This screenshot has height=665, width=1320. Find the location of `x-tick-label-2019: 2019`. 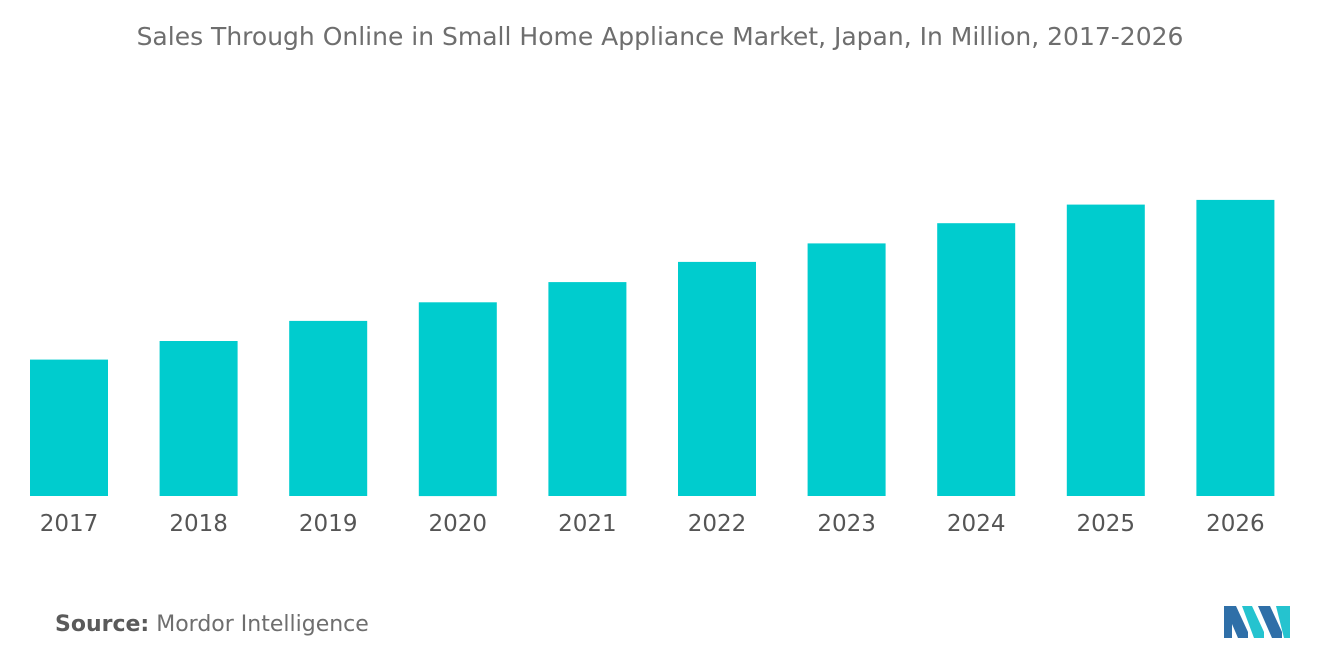

x-tick-label-2019: 2019 is located at coordinates (328, 524).